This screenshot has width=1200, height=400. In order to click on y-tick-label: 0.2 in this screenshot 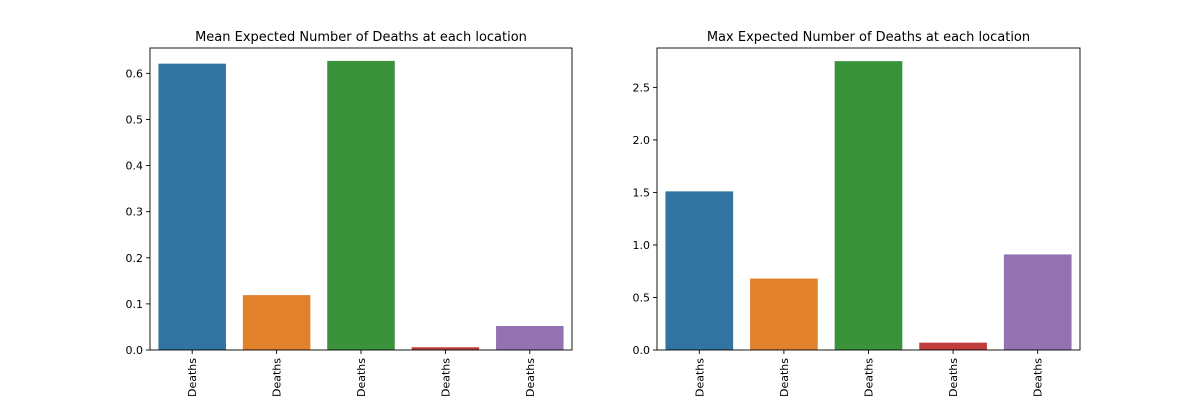, I will do `click(135, 258)`.